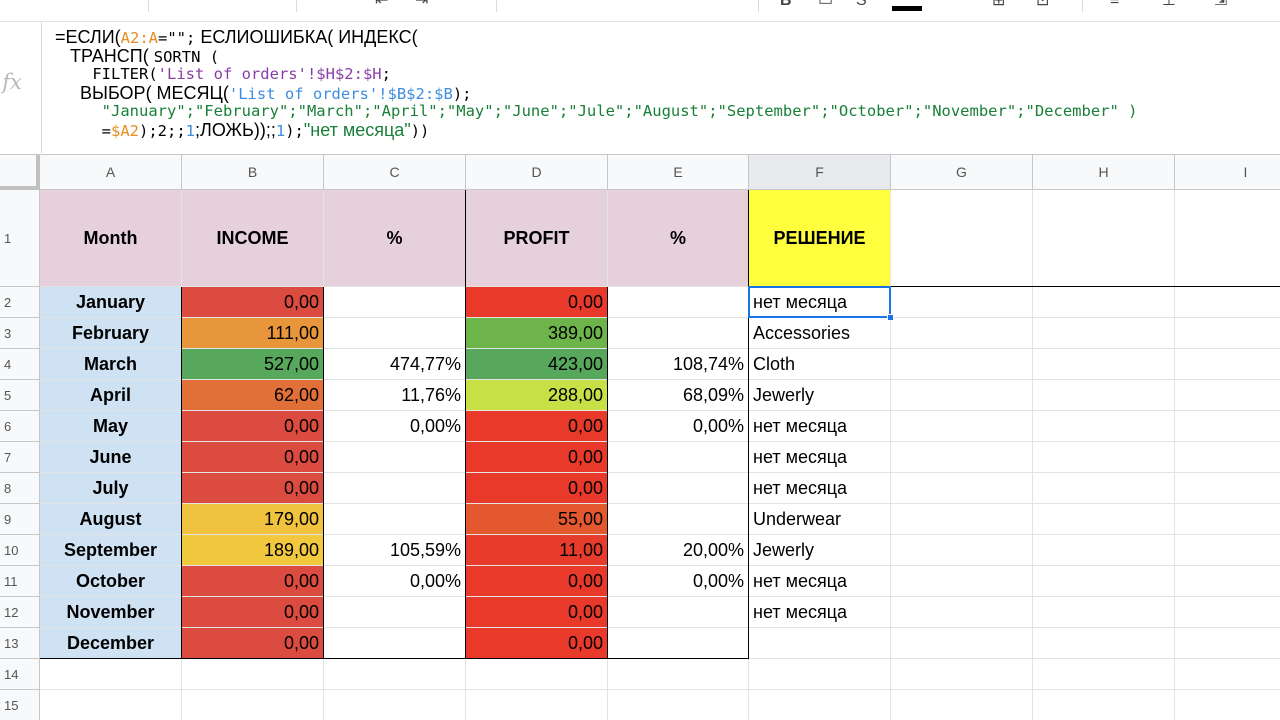 The width and height of the screenshot is (1280, 720). What do you see at coordinates (1043, 4) in the screenshot?
I see `merge-cells-icon: ⊡` at bounding box center [1043, 4].